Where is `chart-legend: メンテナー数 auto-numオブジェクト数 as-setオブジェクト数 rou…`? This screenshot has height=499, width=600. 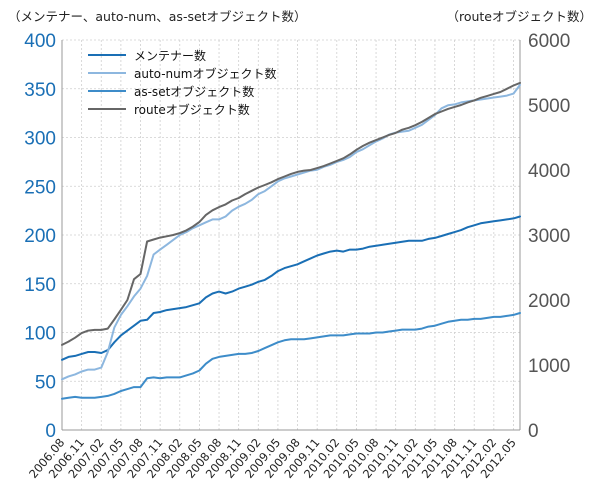
chart-legend: メンテナー数 auto-numオブジェクト数 as-setオブジェクト数 rou… is located at coordinates (182, 82).